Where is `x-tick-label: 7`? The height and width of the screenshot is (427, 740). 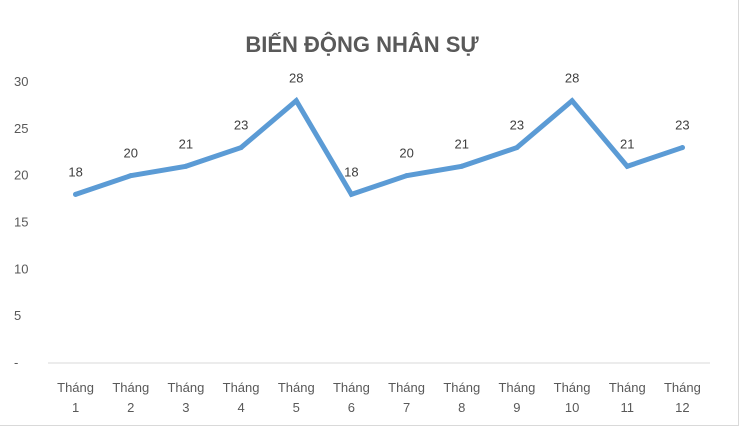 x-tick-label: 7 is located at coordinates (406, 407).